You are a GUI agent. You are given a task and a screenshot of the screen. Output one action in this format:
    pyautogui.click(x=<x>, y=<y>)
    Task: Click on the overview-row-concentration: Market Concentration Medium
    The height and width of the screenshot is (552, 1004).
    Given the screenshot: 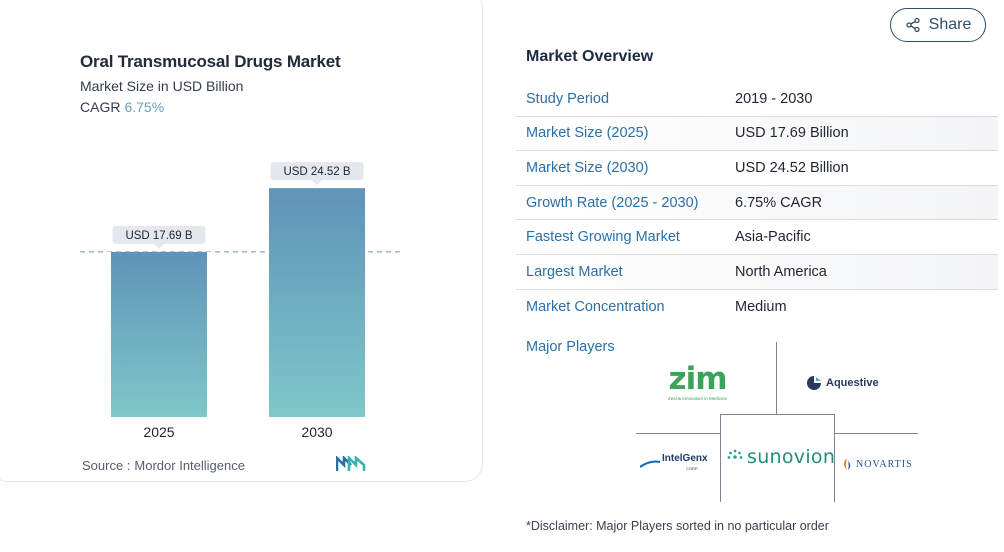 What is the action you would take?
    pyautogui.click(x=757, y=307)
    